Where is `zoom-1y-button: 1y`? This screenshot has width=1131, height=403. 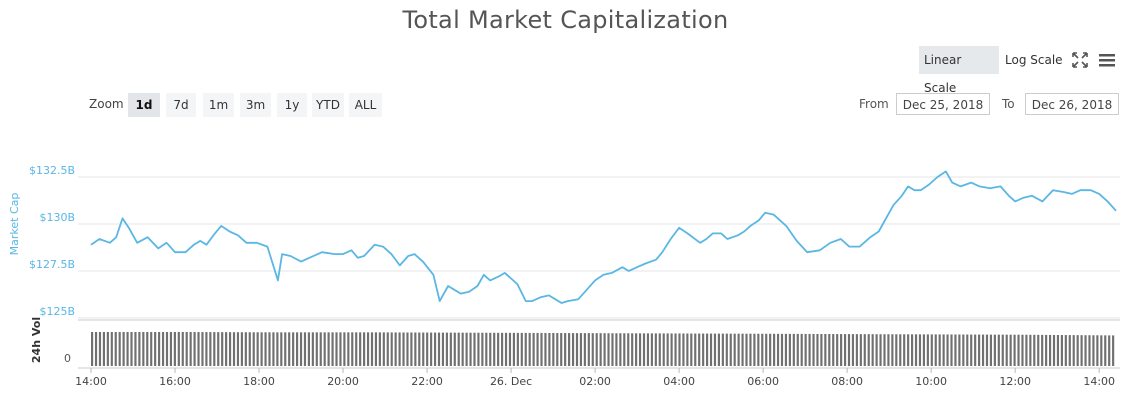 zoom-1y-button: 1y is located at coordinates (292, 105).